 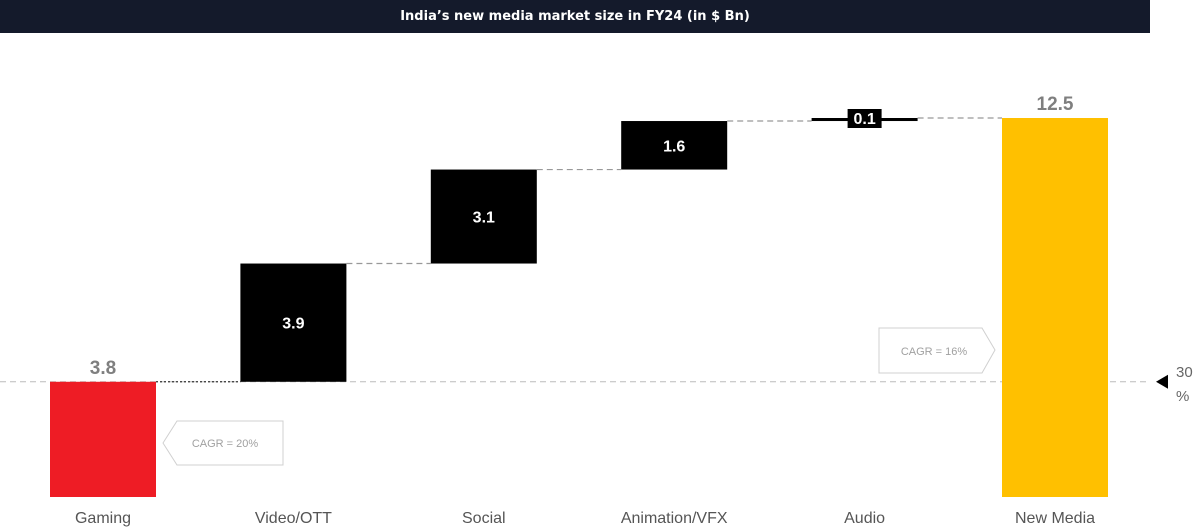 What do you see at coordinates (1055, 307) in the screenshot?
I see `bar-new-media` at bounding box center [1055, 307].